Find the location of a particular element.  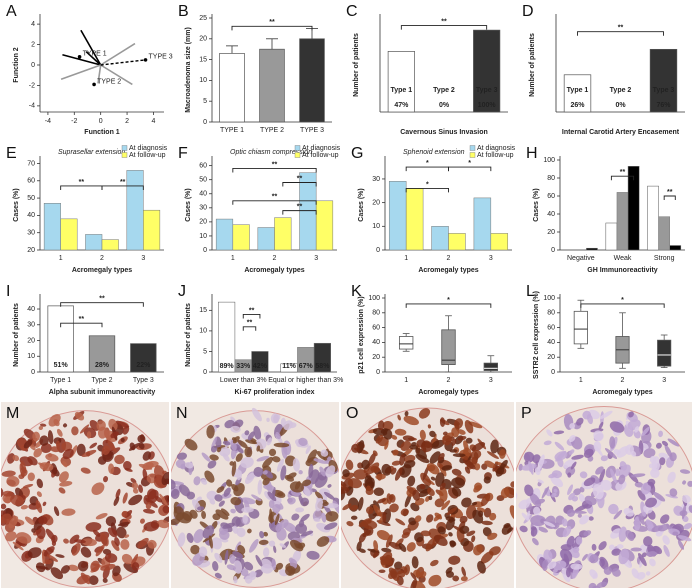

x-axis-label: GH Immunoreactivity is located at coordinates (622, 270).